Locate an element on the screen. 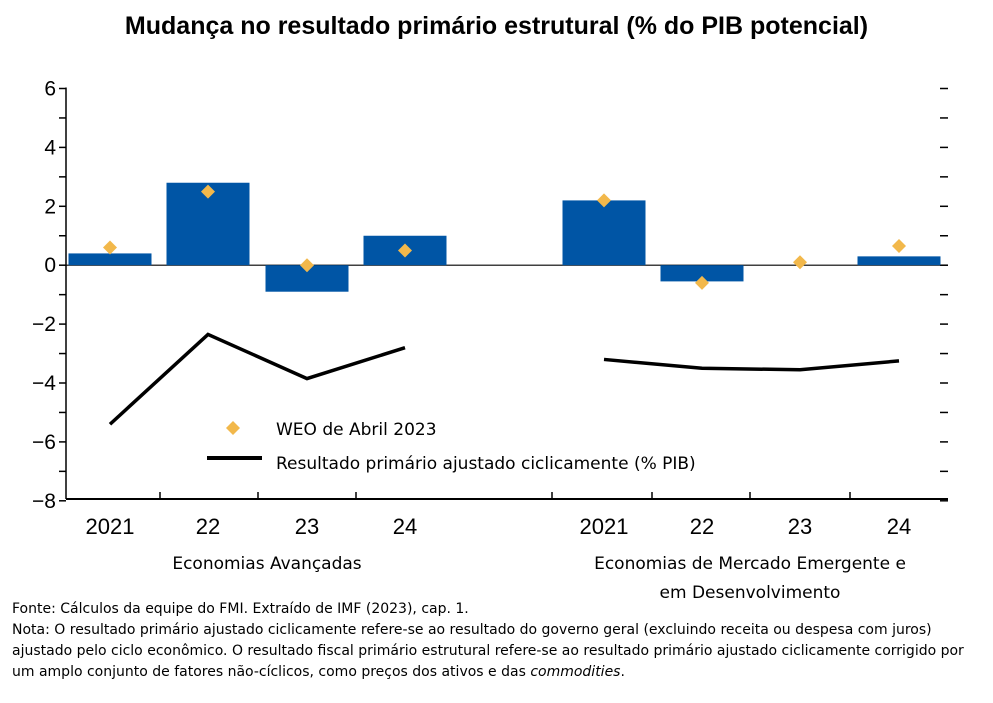  y-tick-label: −4 is located at coordinates (44, 383).